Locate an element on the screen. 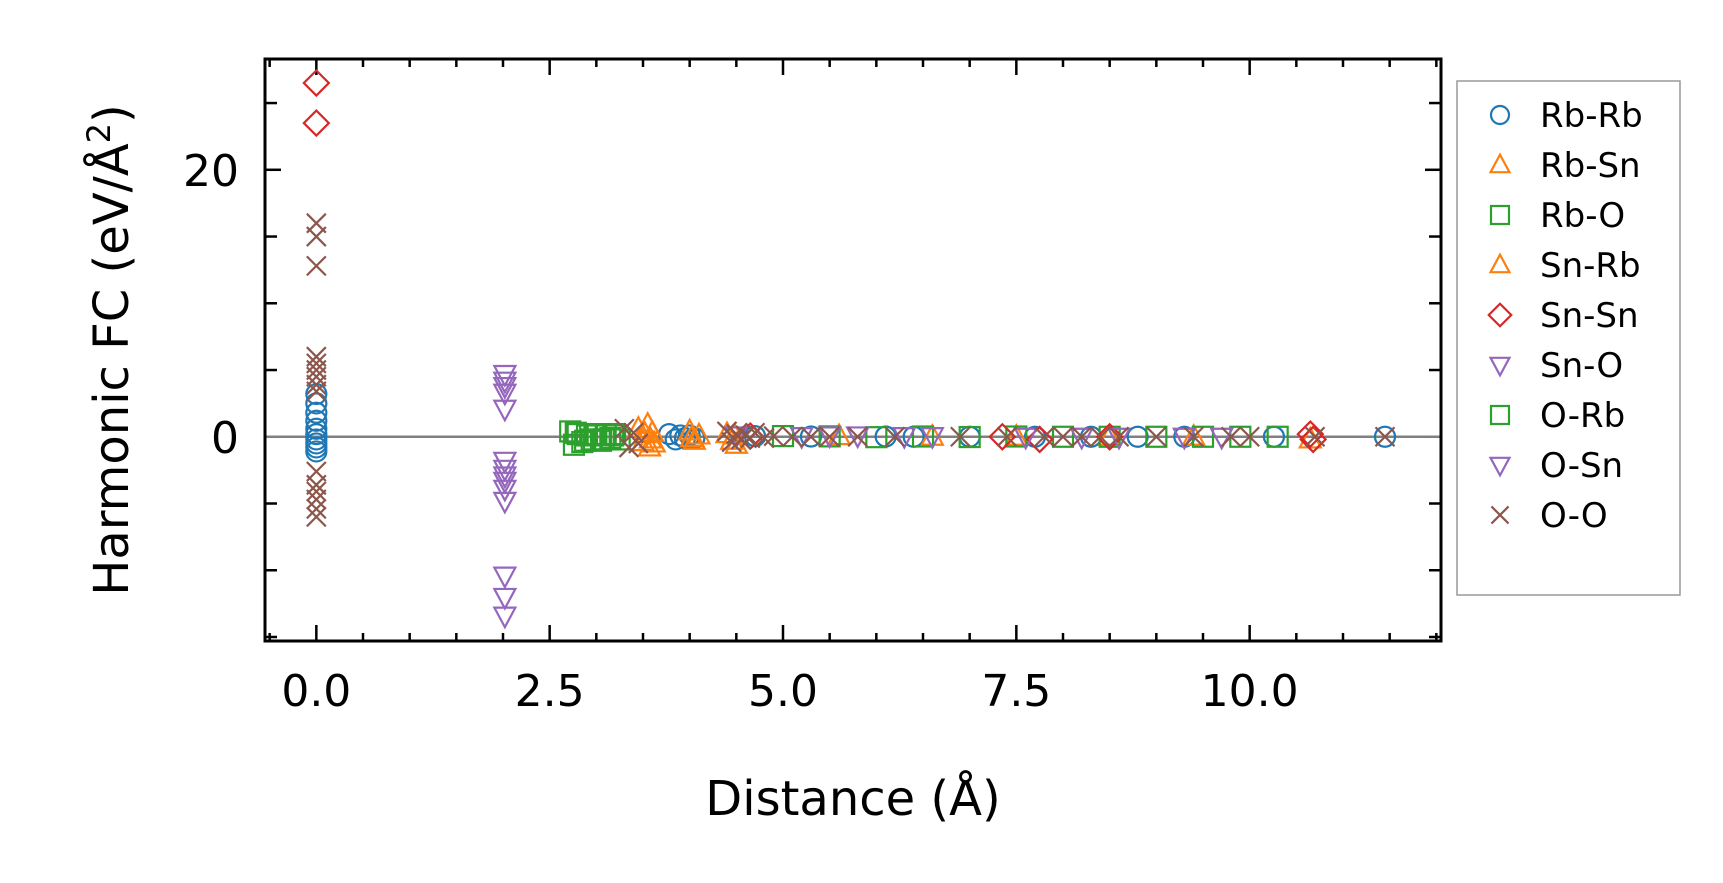 This screenshot has width=1723, height=883. series-sn-o is located at coordinates (863, 497).